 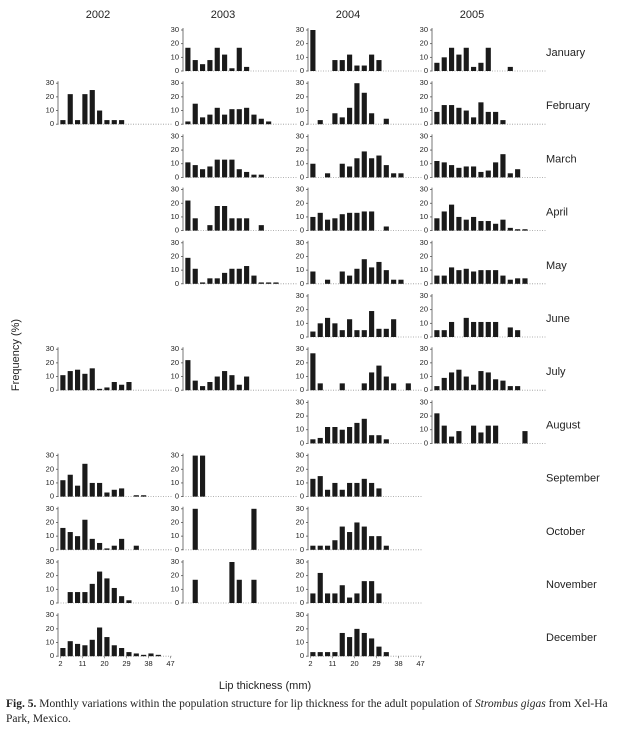 I want to click on month-label: January, so click(x=566, y=53).